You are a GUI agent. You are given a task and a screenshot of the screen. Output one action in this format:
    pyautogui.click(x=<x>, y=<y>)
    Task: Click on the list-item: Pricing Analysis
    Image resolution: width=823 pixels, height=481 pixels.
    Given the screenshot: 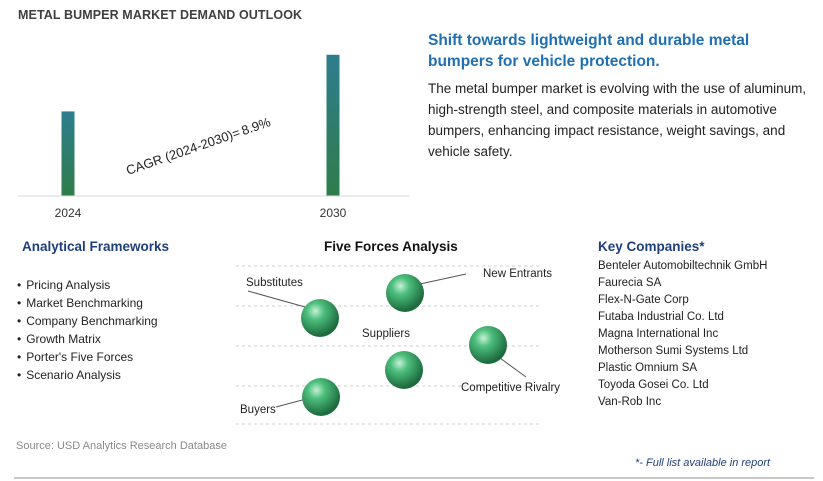 What is the action you would take?
    pyautogui.click(x=87, y=285)
    